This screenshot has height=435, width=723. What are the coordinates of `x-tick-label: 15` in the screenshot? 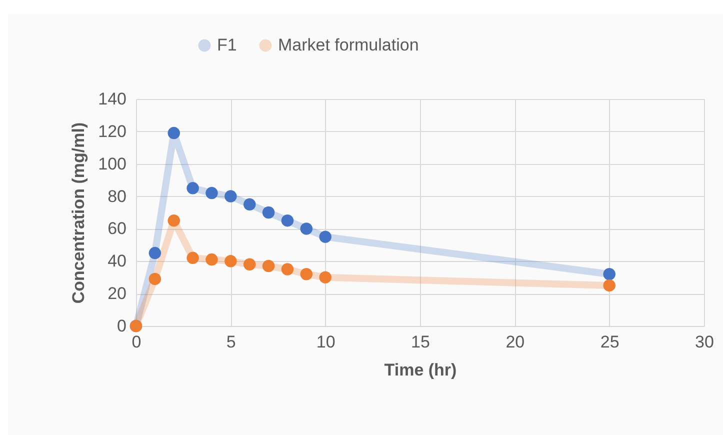 It's located at (420, 342).